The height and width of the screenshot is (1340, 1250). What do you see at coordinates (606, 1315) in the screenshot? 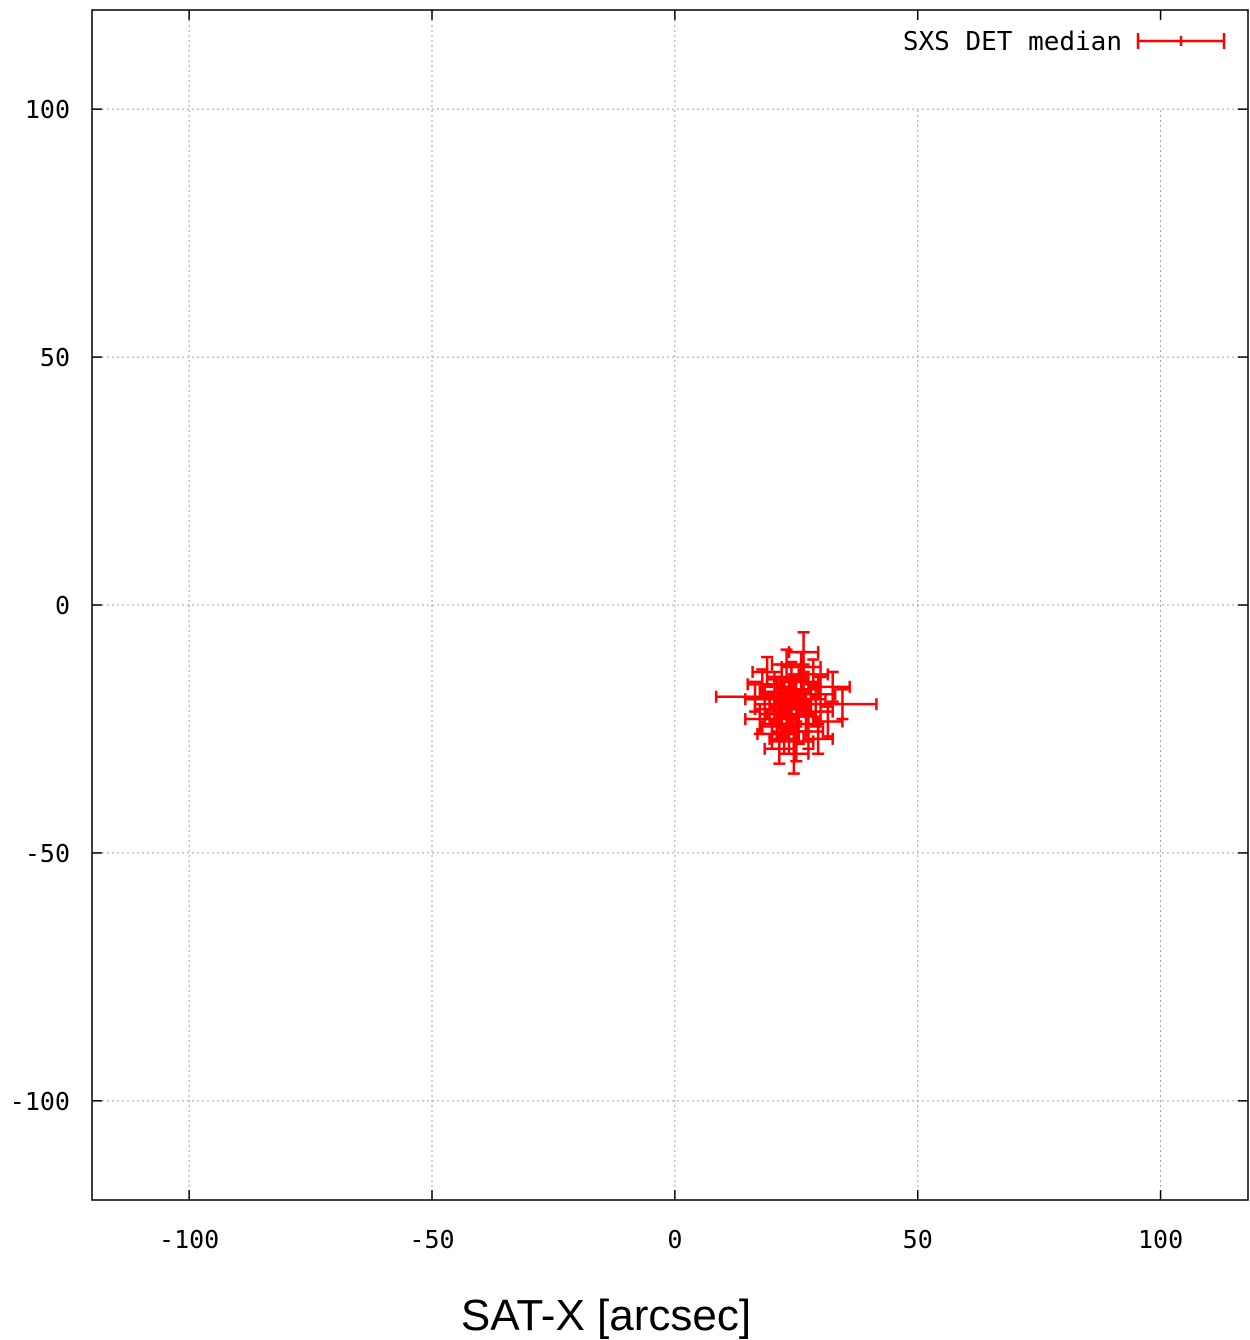
I see `x-axis-title: SAT-X [arcsec]` at bounding box center [606, 1315].